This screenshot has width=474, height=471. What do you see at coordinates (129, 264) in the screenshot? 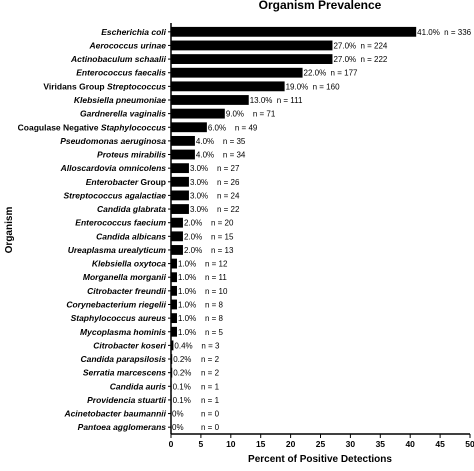
I see `category-label: Klebsiella oxytoca` at bounding box center [129, 264].